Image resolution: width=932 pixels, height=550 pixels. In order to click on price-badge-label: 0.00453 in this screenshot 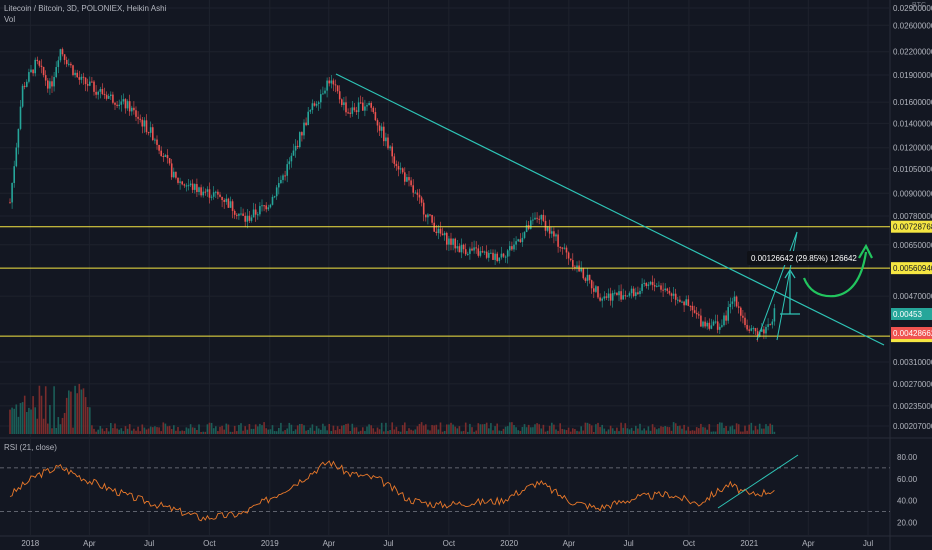, I will do `click(907, 314)`.